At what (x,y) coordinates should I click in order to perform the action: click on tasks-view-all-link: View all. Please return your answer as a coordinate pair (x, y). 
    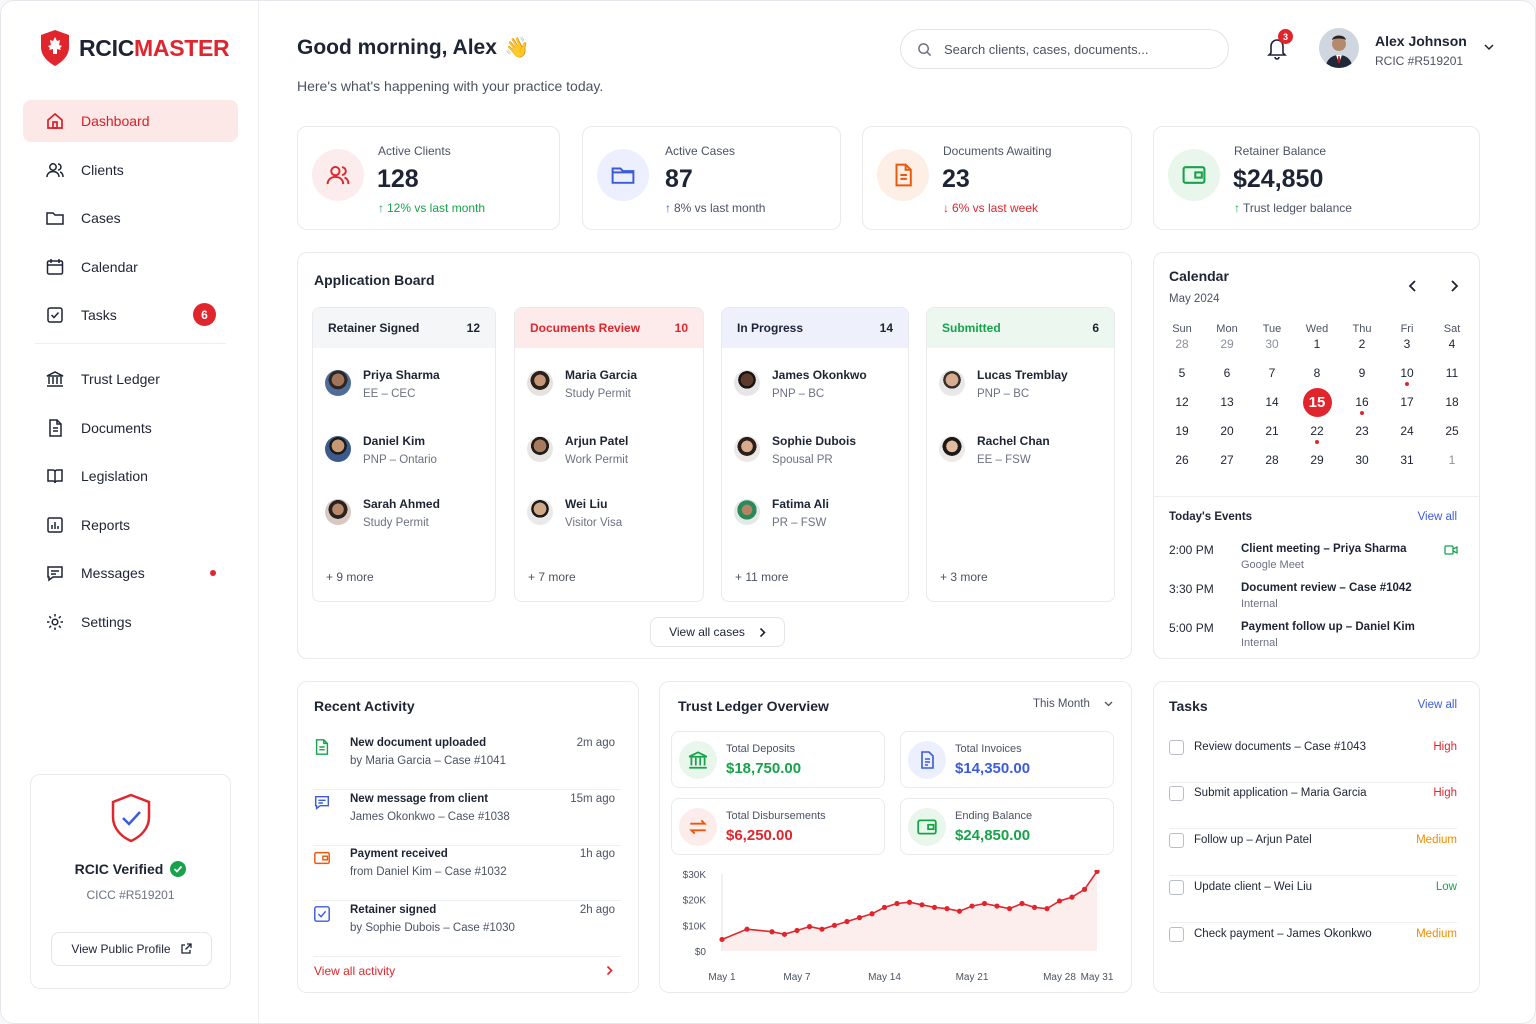
    Looking at the image, I should click on (1437, 705).